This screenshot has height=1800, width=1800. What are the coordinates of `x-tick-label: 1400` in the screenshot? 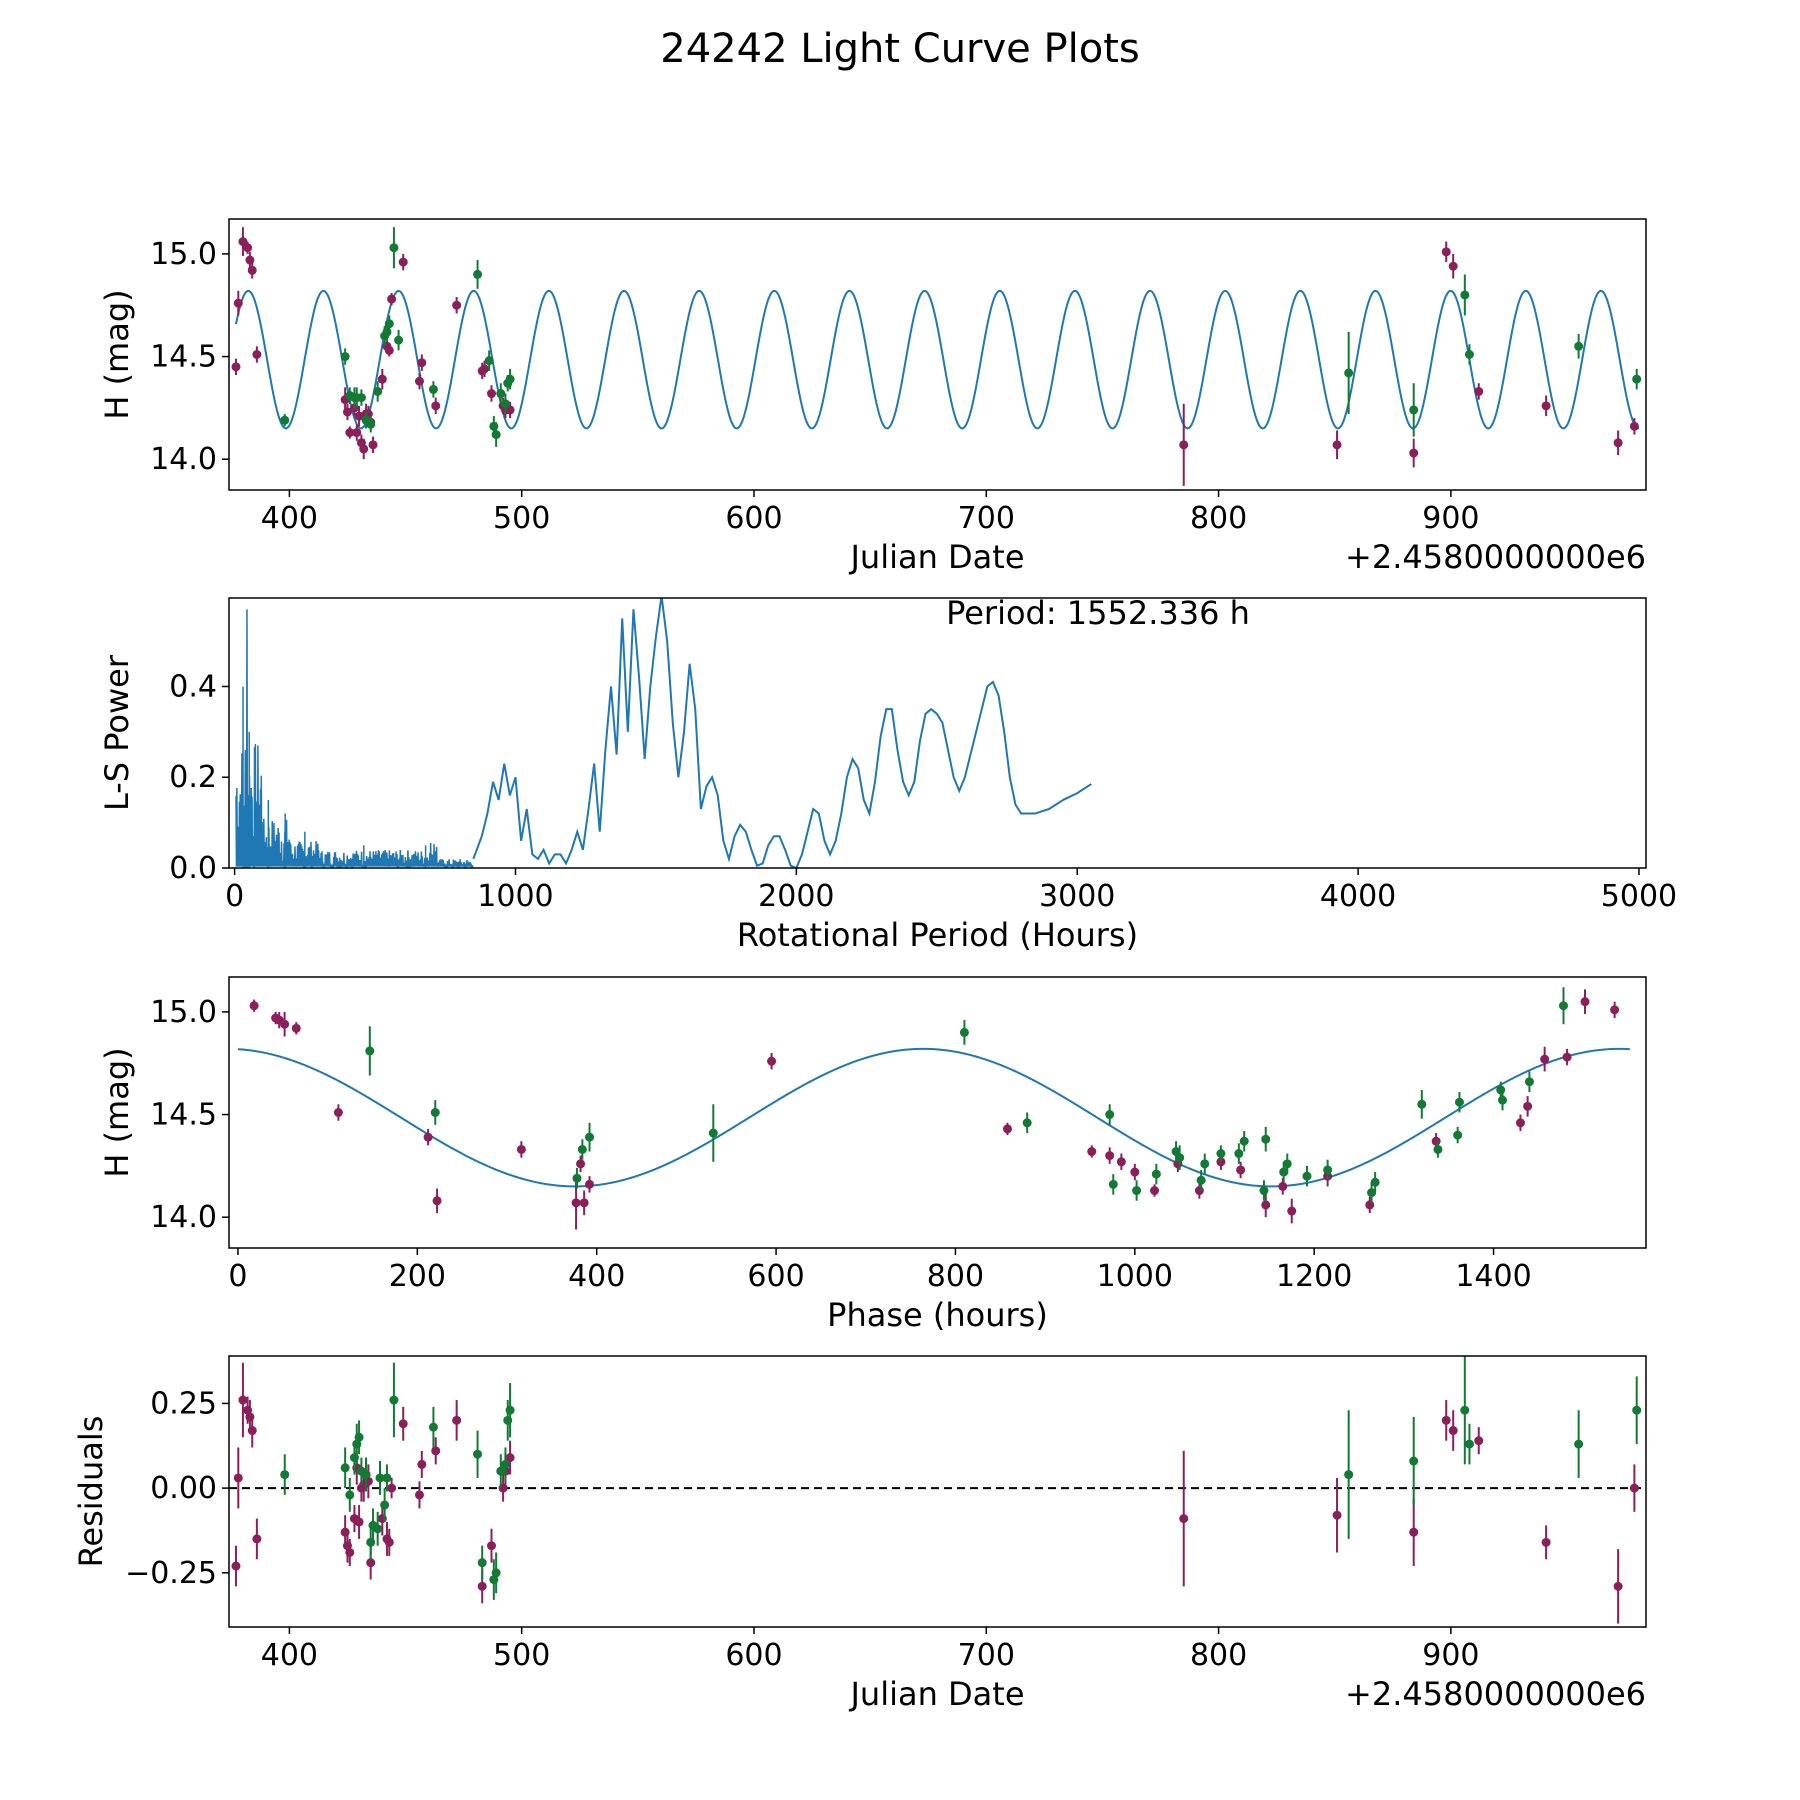 It's located at (1493, 1276).